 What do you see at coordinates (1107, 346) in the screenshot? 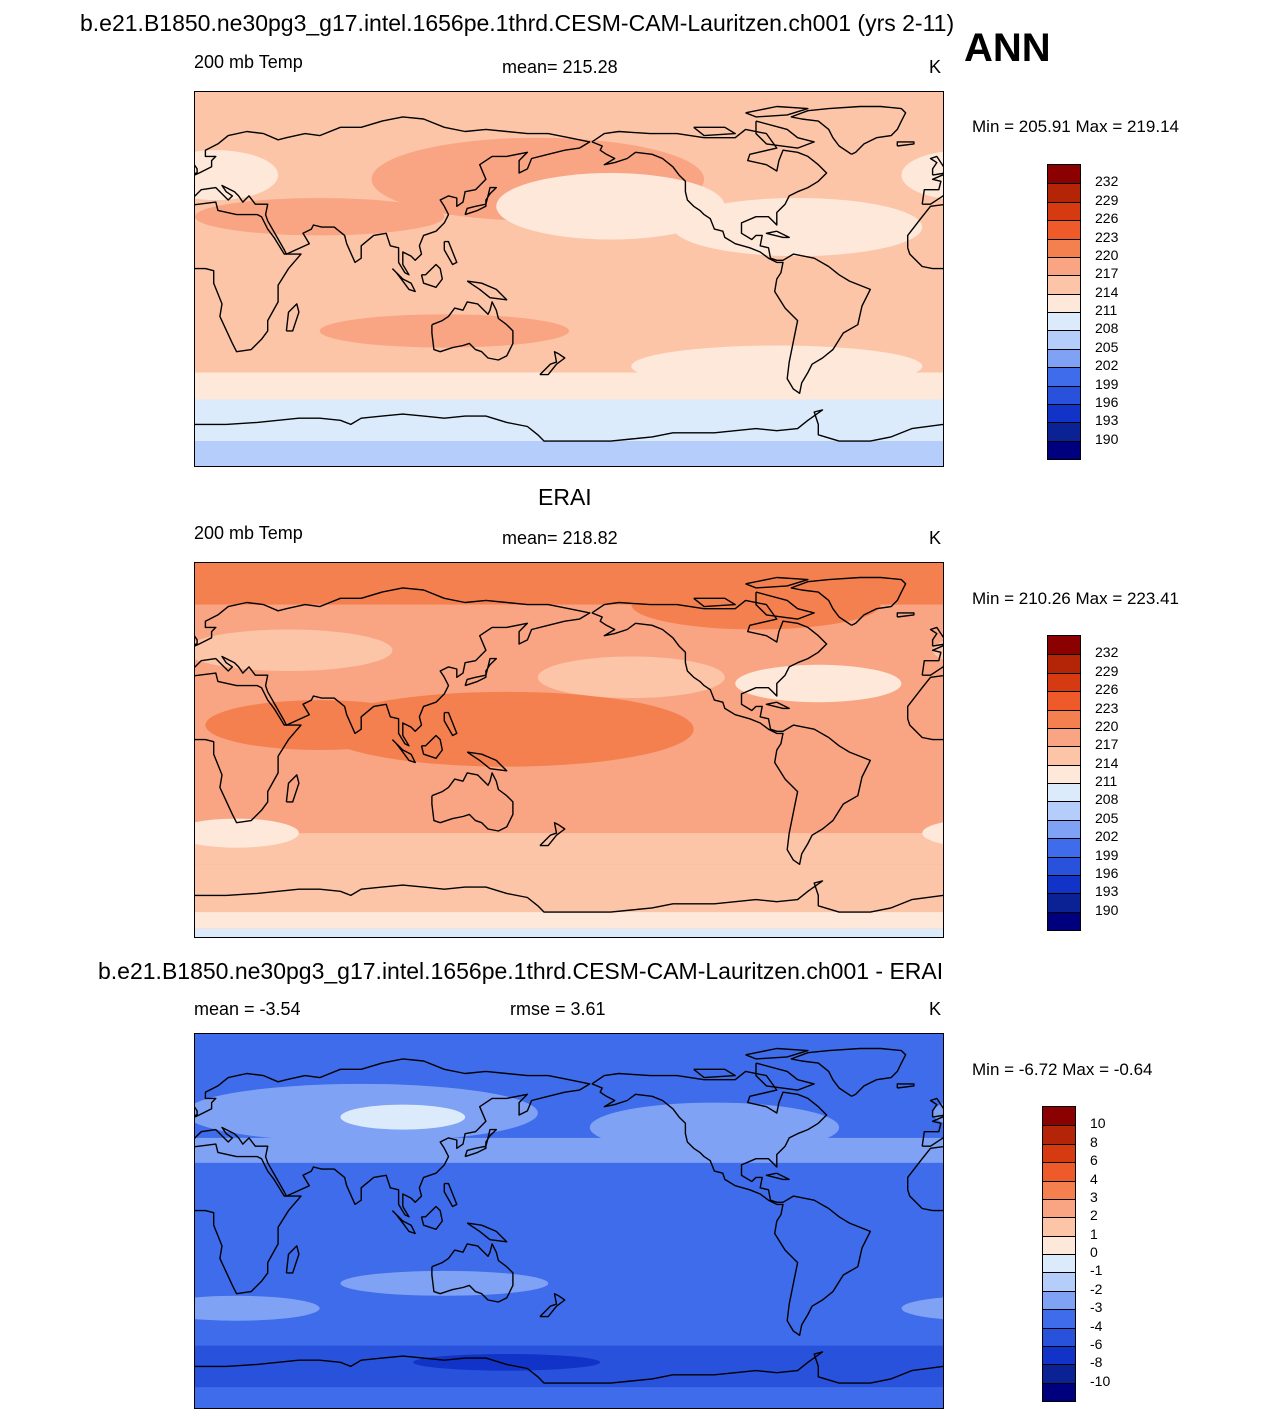
I see `colorbar-tick-label: 205` at bounding box center [1107, 346].